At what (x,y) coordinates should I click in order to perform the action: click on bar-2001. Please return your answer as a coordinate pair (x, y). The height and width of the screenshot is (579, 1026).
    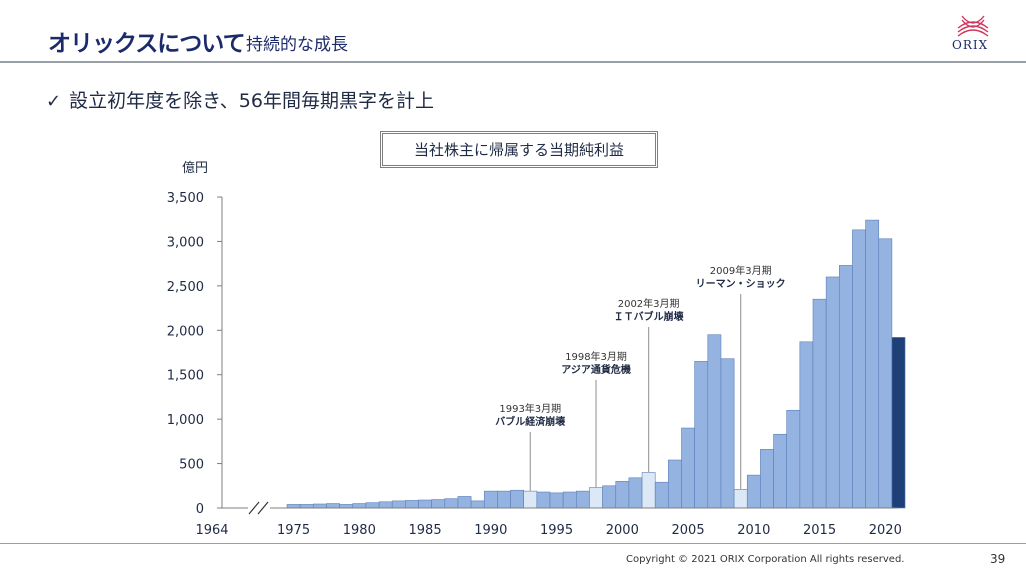
    Looking at the image, I should click on (635, 493).